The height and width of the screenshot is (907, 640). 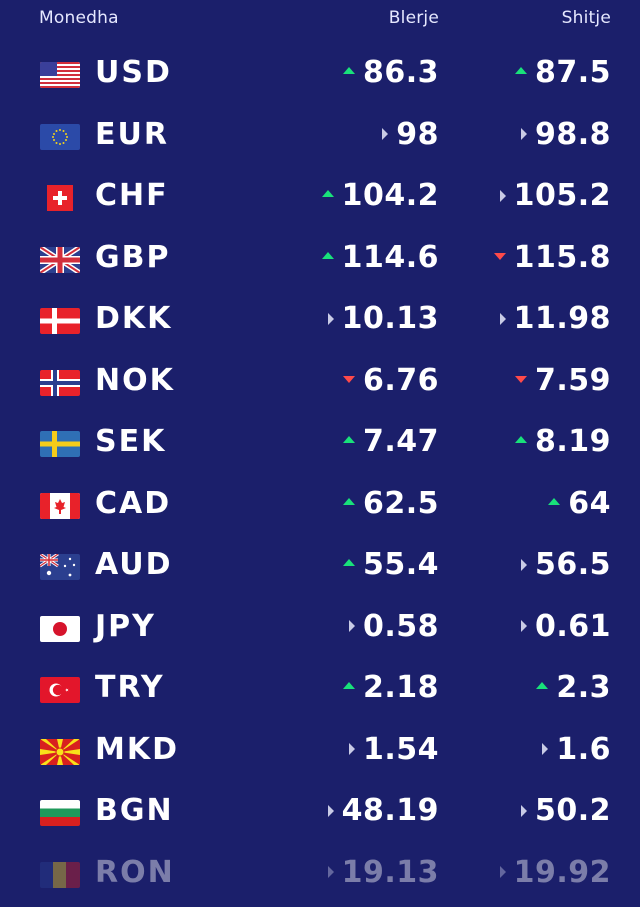 What do you see at coordinates (400, 749) in the screenshot?
I see `buy-rate-value: 1.54` at bounding box center [400, 749].